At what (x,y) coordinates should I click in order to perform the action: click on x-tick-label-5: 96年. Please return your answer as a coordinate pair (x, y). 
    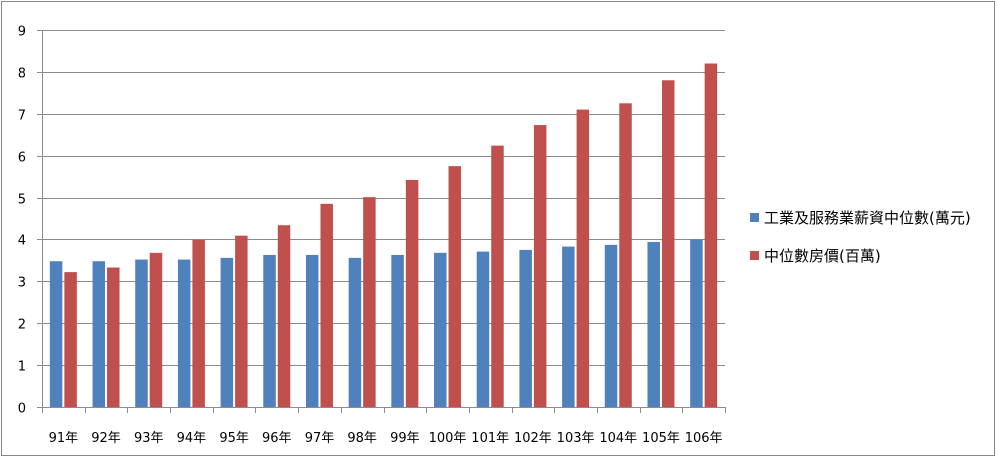
    Looking at the image, I should click on (277, 438).